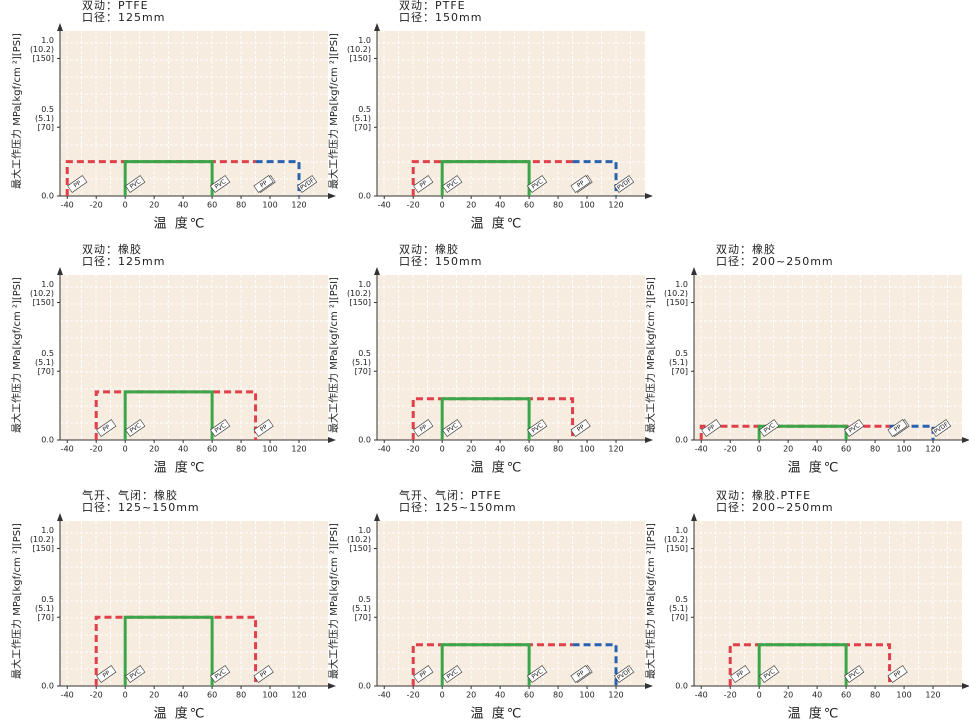 The image size is (969, 728). Describe the element at coordinates (440, 261) in the screenshot. I see `chart-title: 口径：150mm` at that location.